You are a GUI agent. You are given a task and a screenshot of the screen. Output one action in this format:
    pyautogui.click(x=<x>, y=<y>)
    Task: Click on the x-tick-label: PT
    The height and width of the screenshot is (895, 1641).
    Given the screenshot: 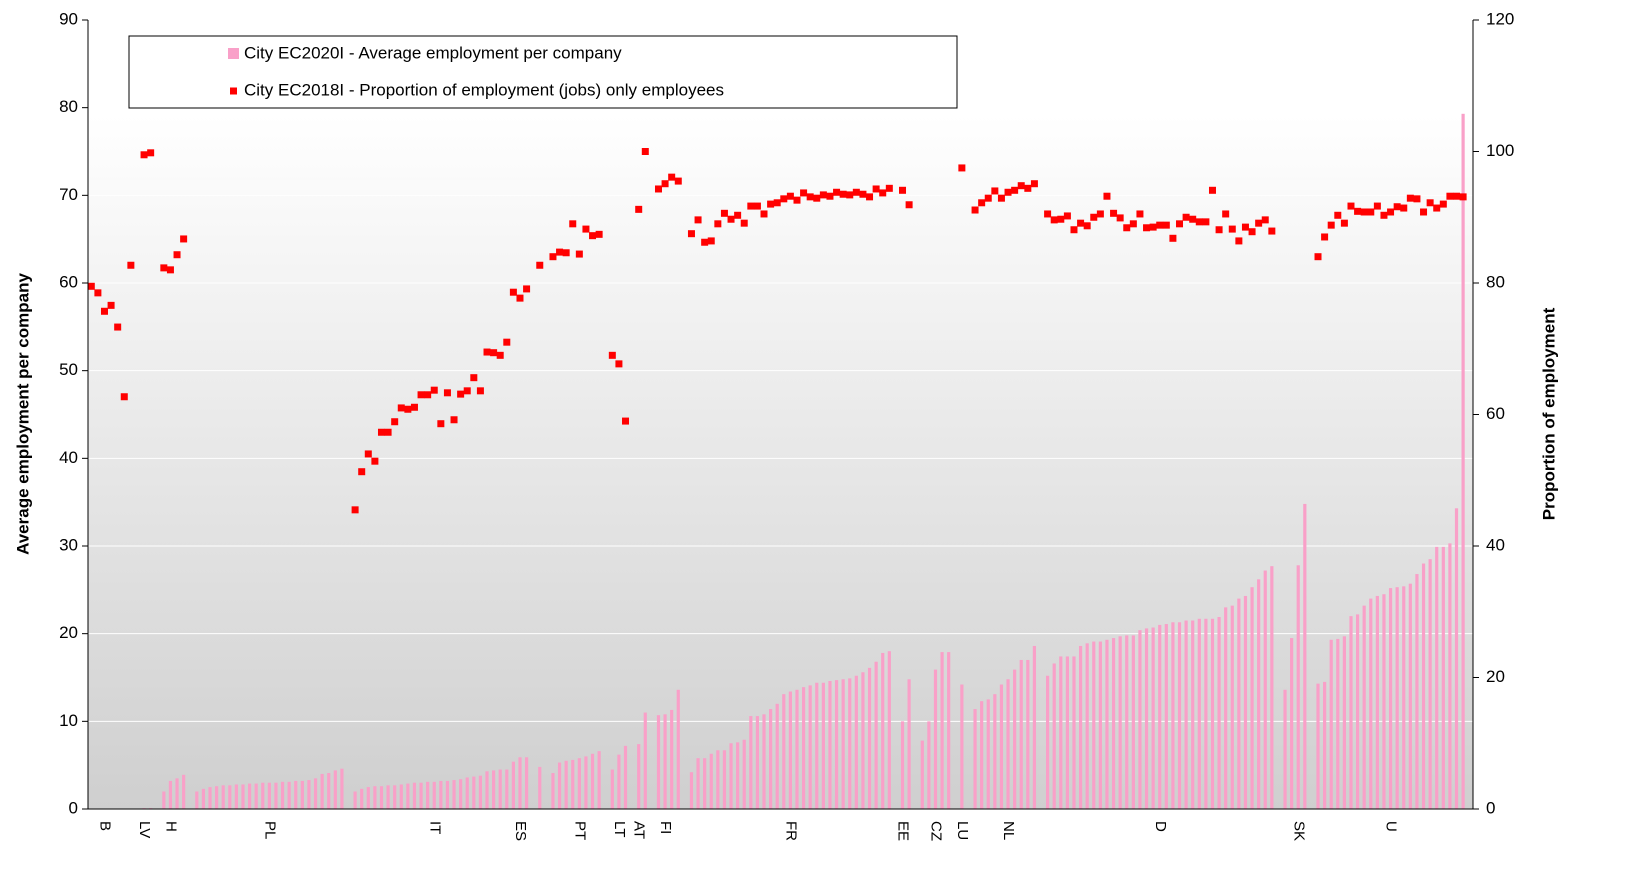 What is the action you would take?
    pyautogui.click(x=579, y=830)
    